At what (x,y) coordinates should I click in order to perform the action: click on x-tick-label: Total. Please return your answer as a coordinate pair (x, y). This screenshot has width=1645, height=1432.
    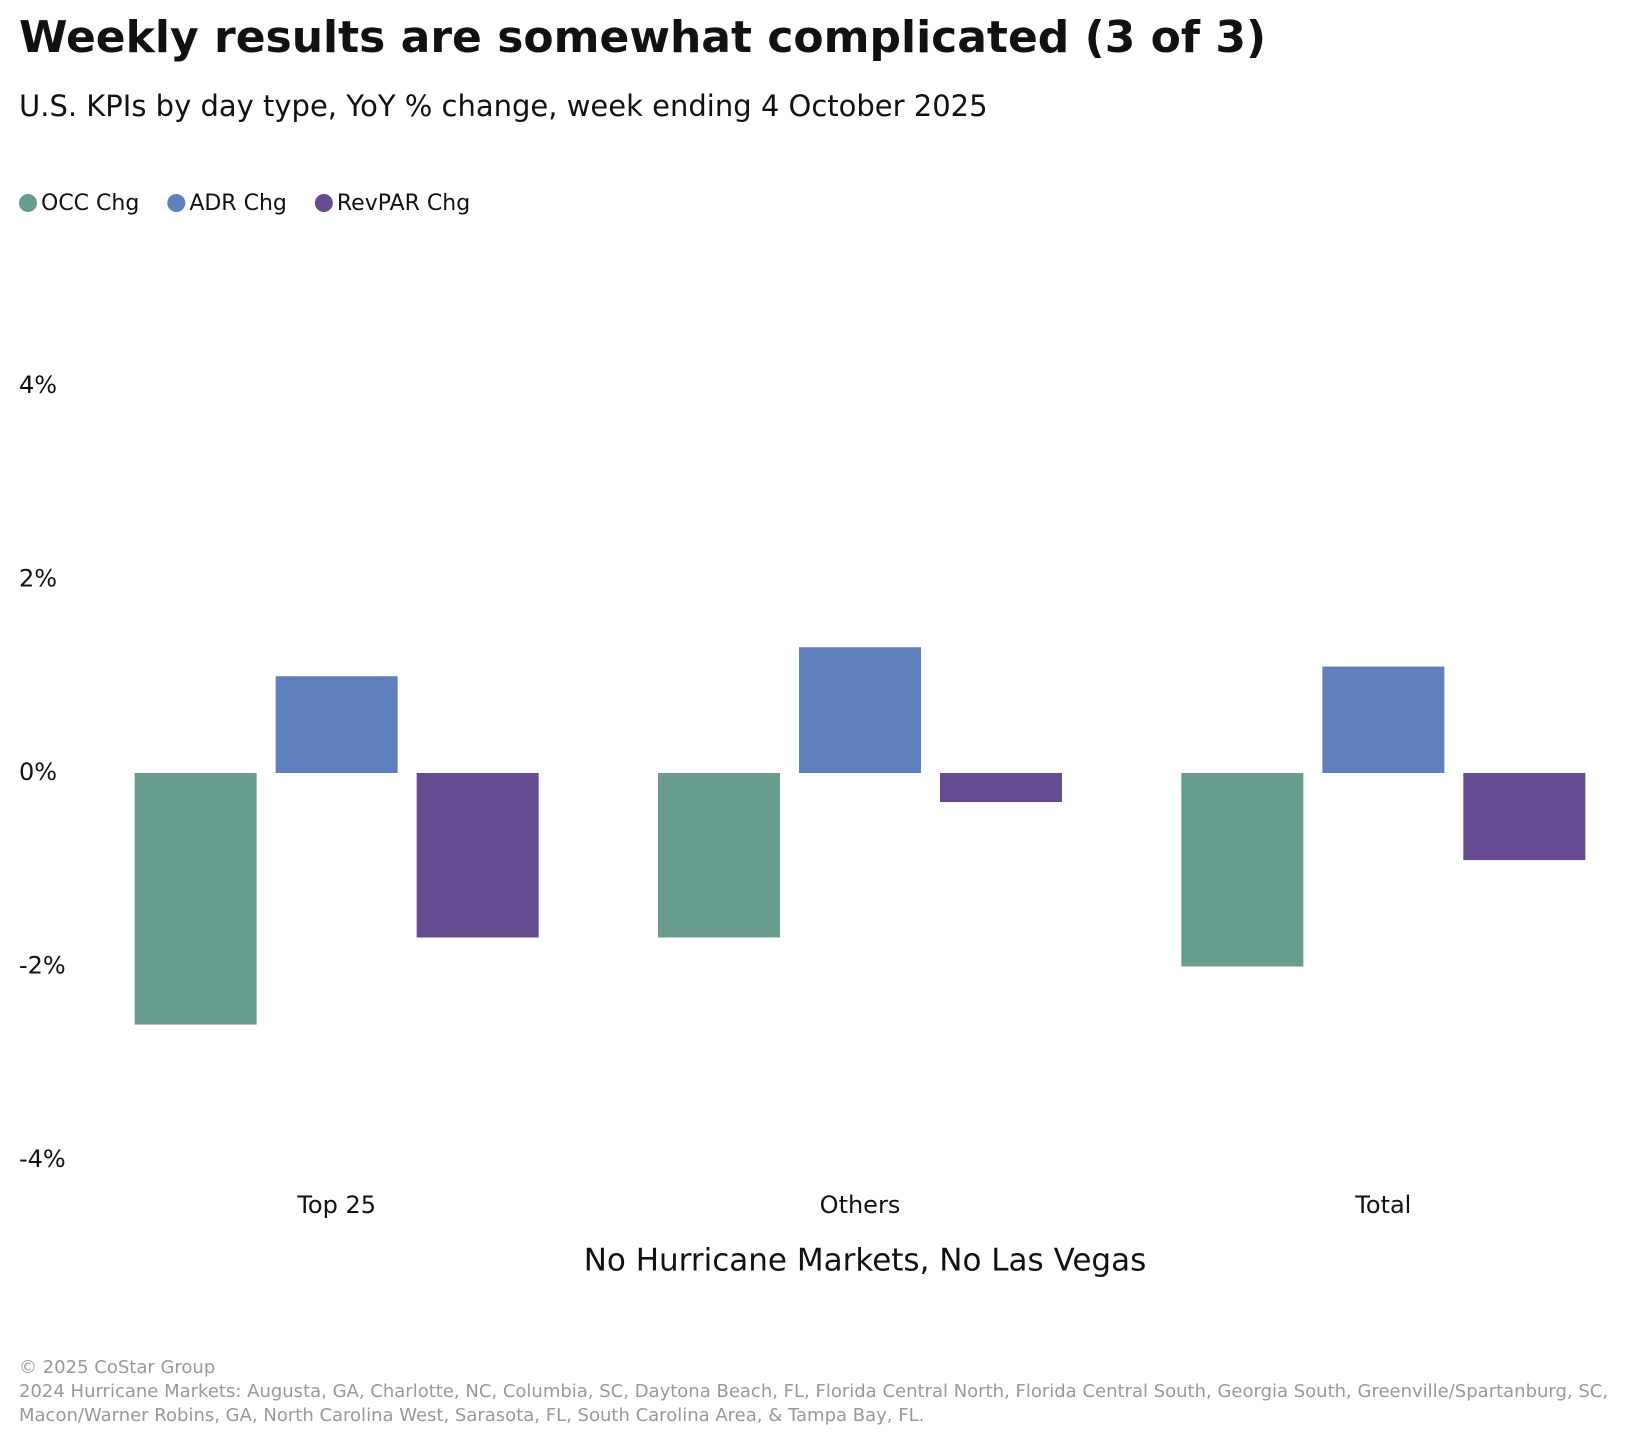
    Looking at the image, I should click on (1382, 1205).